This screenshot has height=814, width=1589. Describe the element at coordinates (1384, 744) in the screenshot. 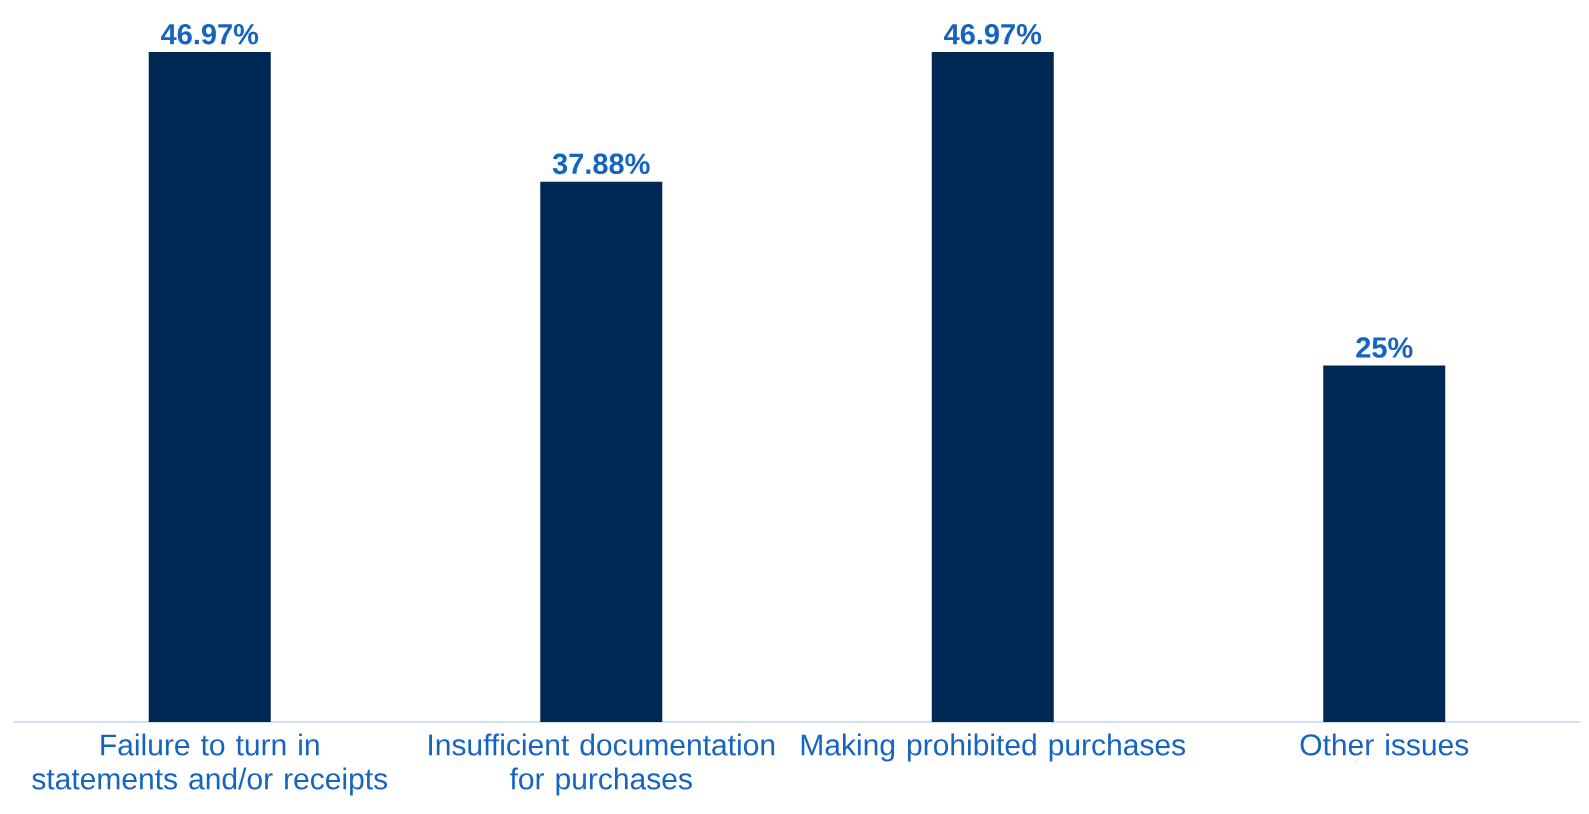

I see `x-tick-label: Other issues` at that location.